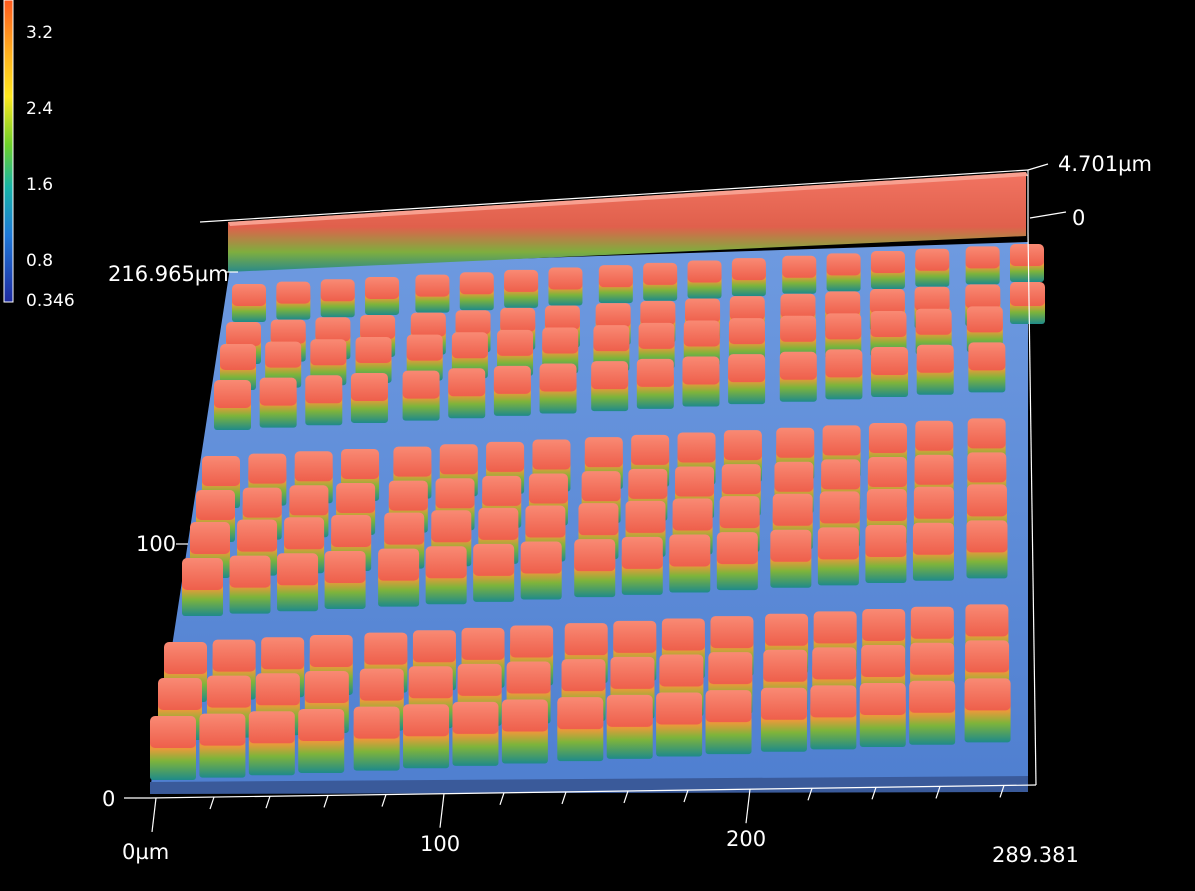 The width and height of the screenshot is (1195, 891). What do you see at coordinates (1078, 218) in the screenshot?
I see `z-axis-label-0: 0` at bounding box center [1078, 218].